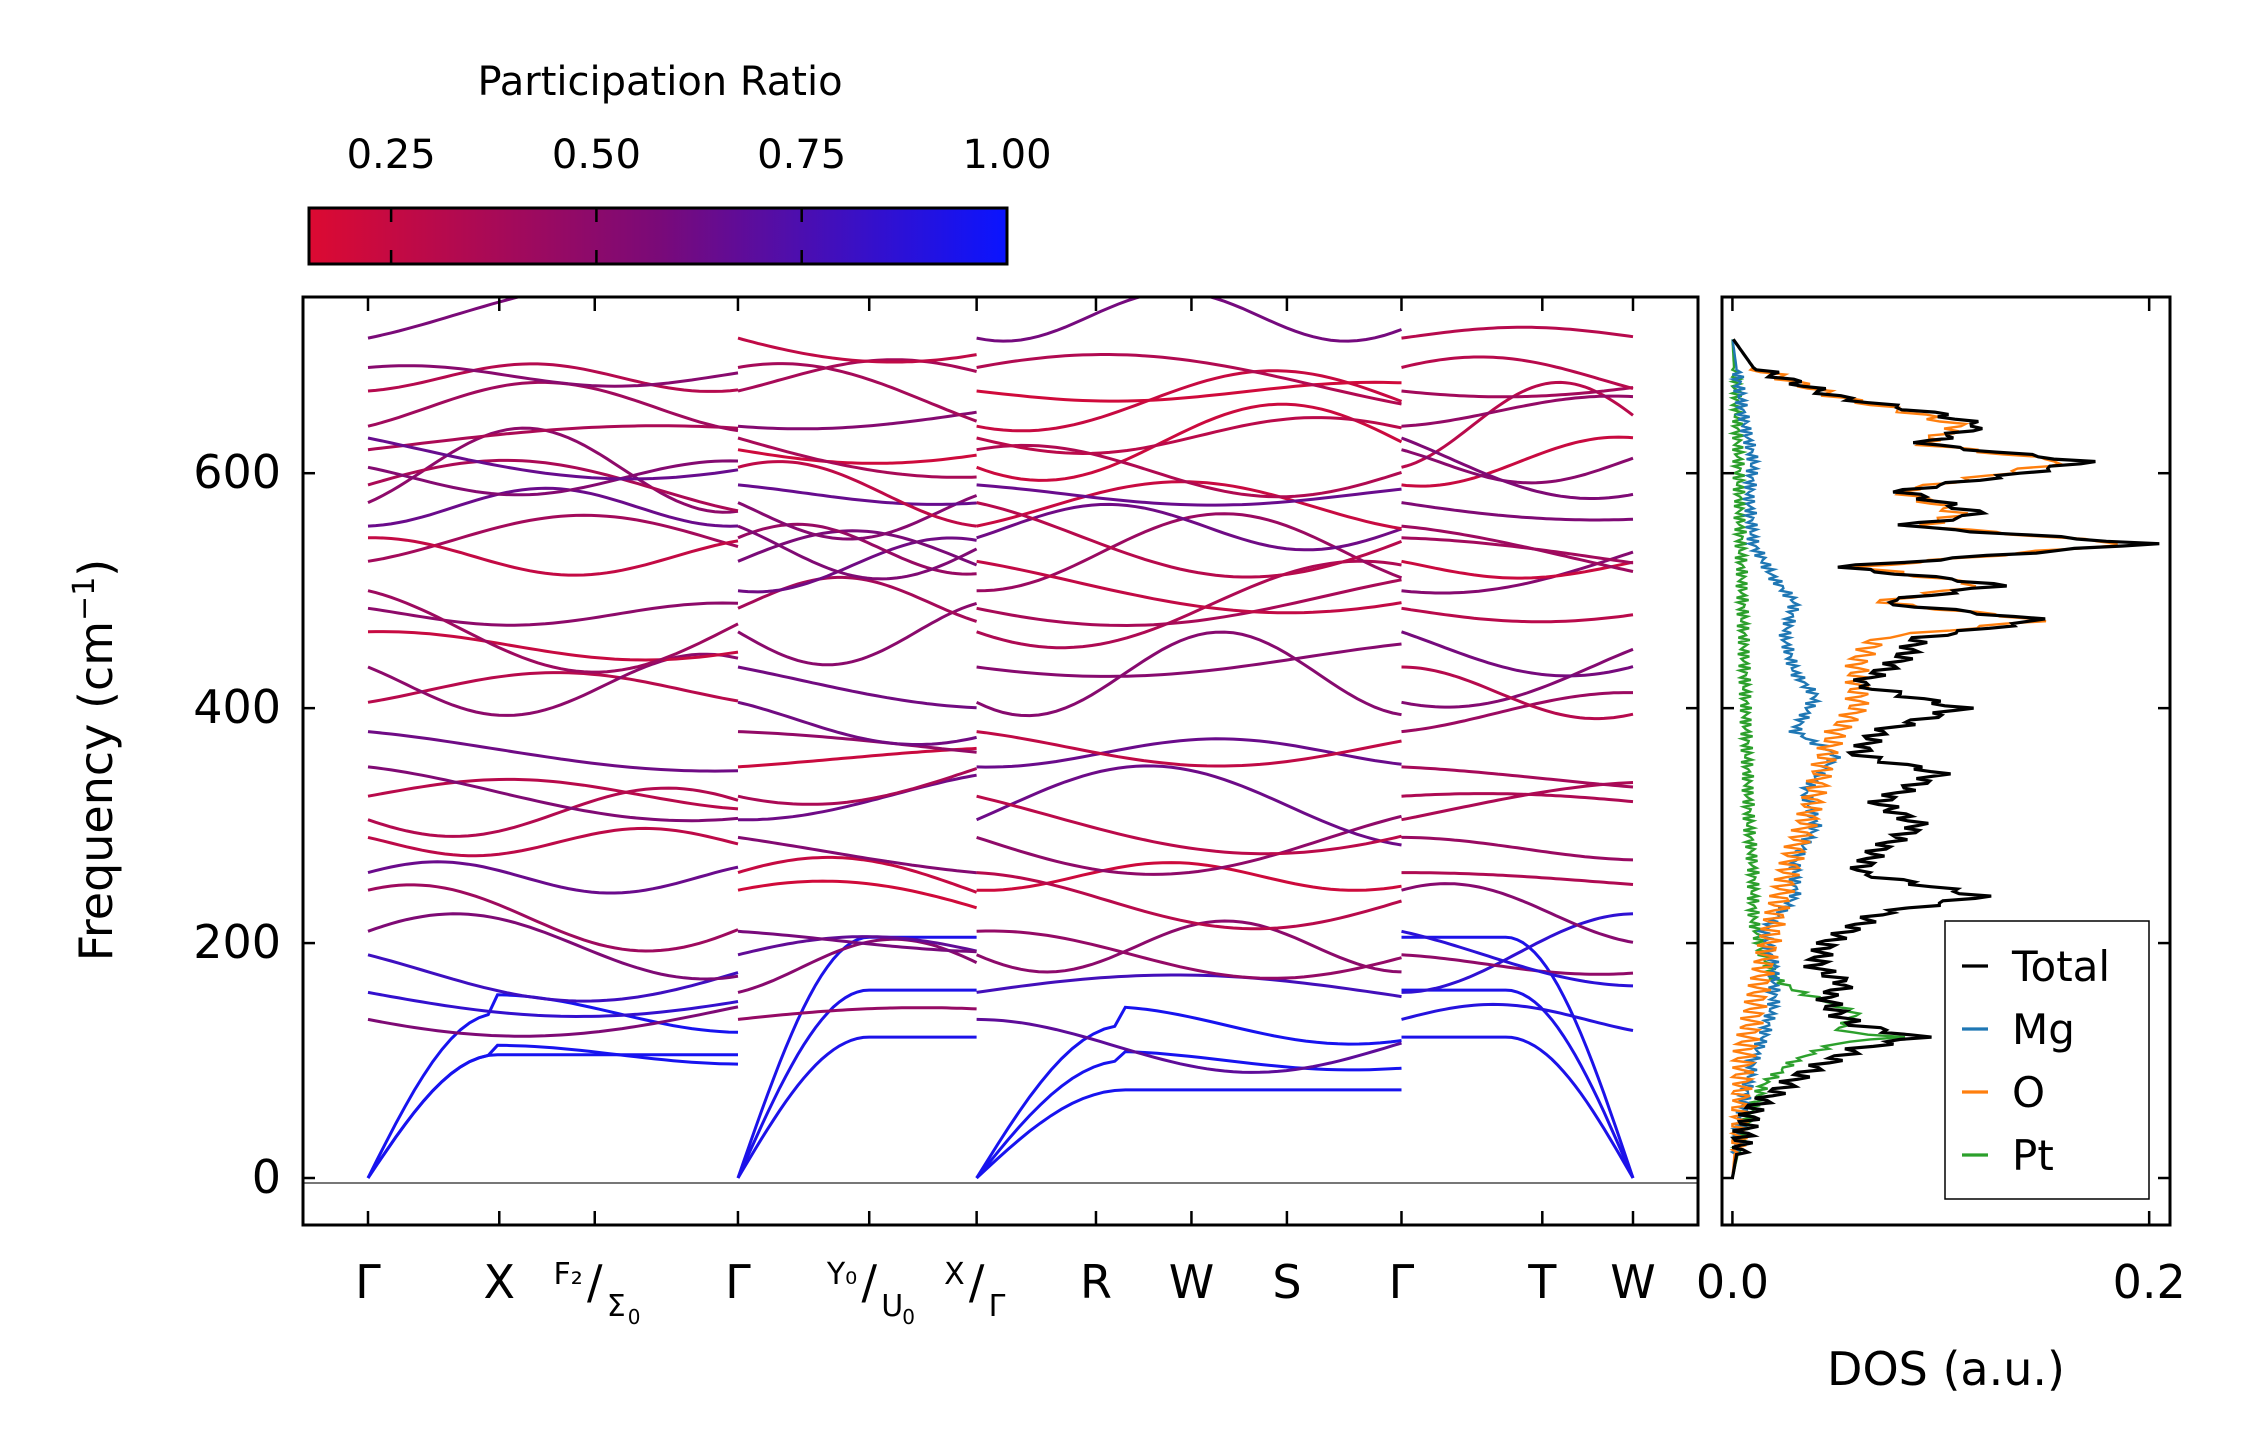  I want to click on high-symmetry-label-left: F₂, so click(567, 1274).